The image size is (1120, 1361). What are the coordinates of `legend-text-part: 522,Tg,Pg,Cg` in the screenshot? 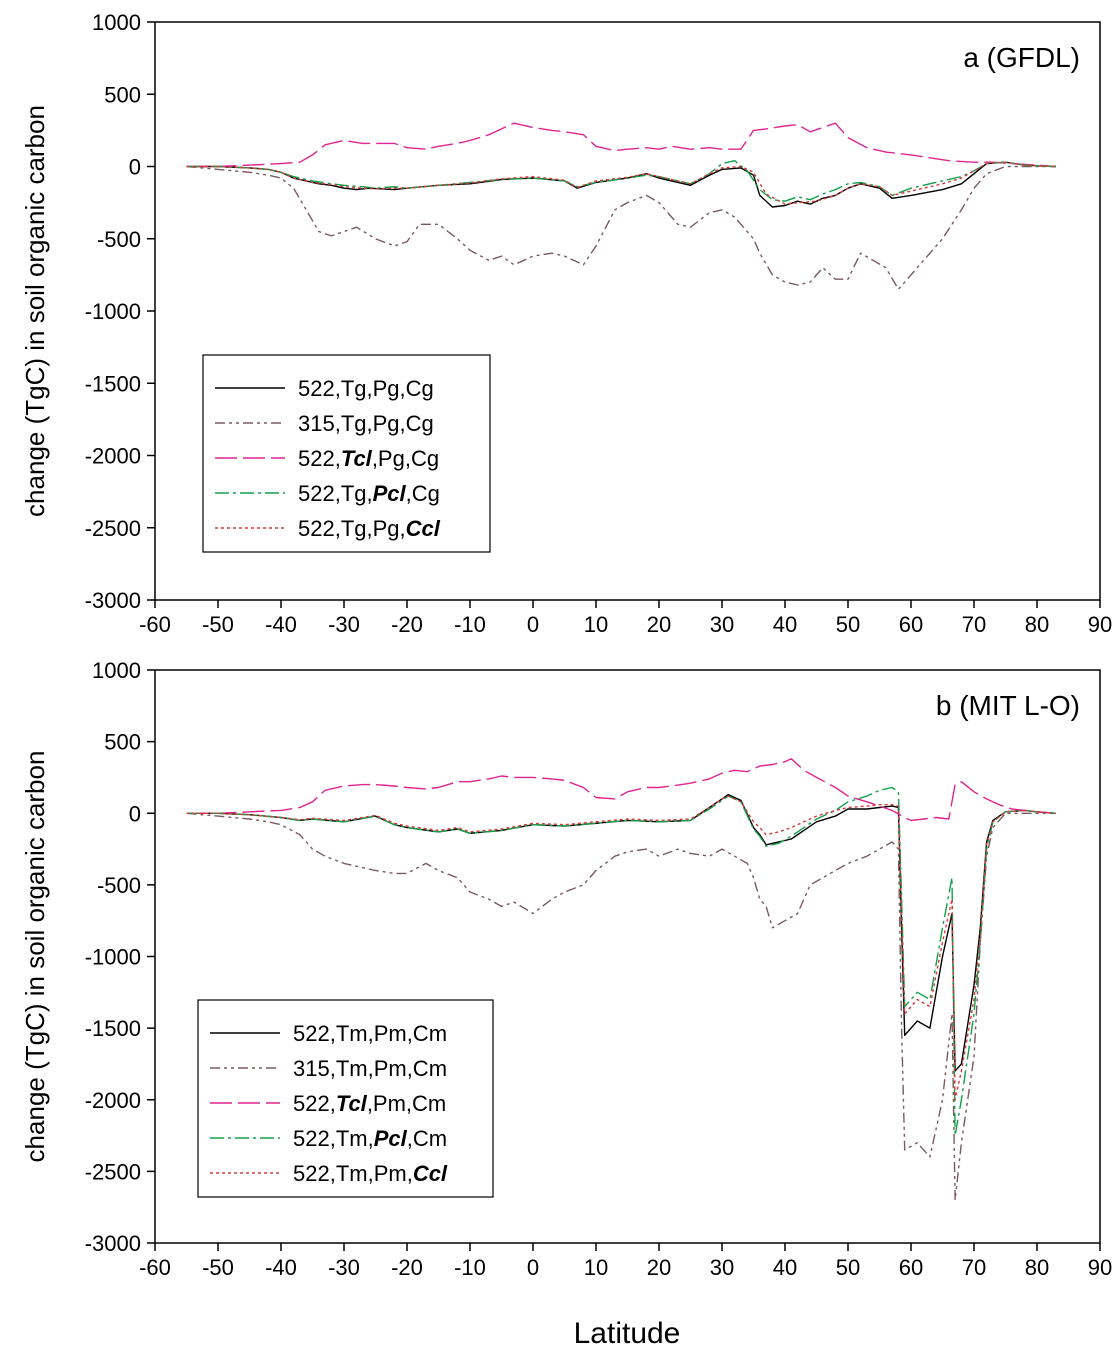 It's located at (366, 388).